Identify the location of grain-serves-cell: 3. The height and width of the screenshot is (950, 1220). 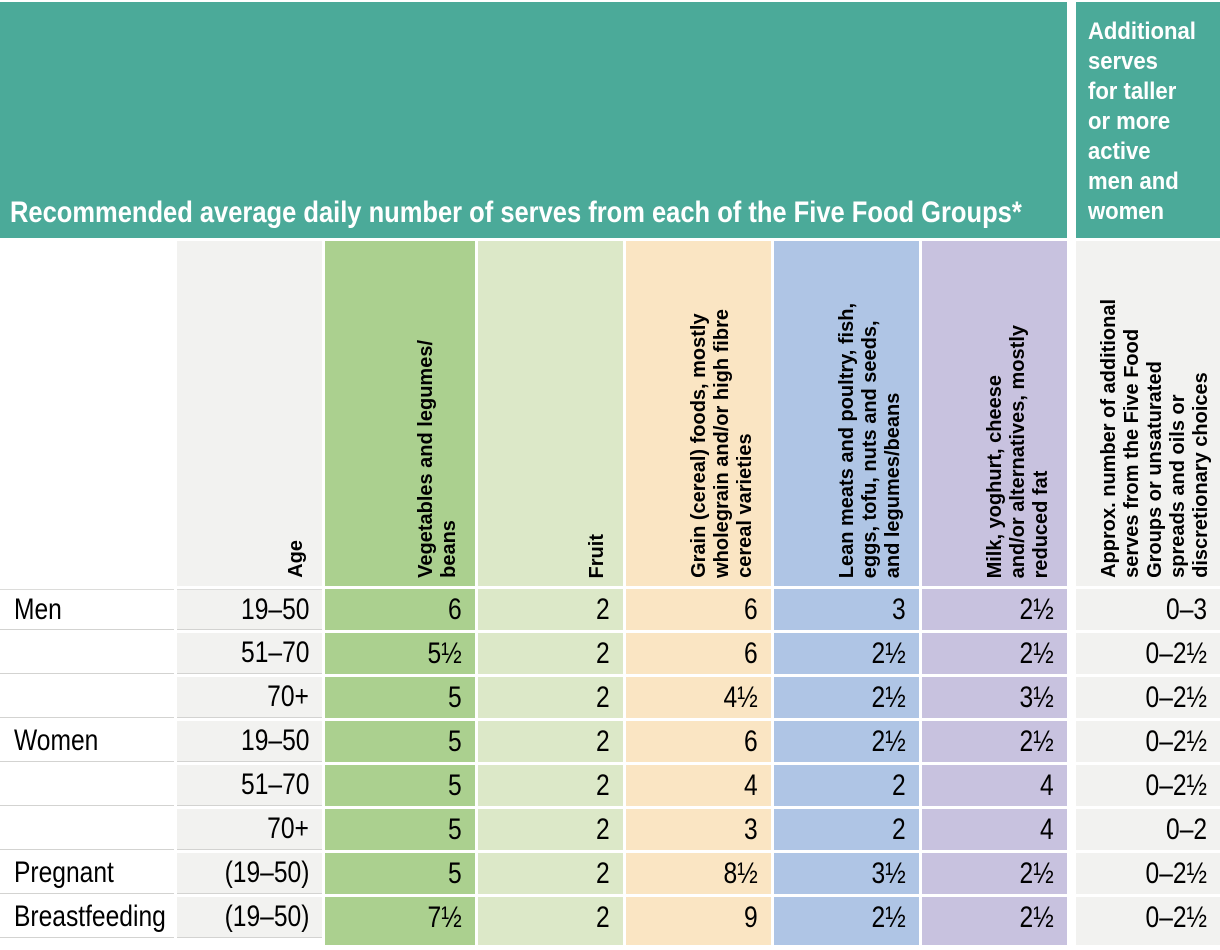
(698, 829).